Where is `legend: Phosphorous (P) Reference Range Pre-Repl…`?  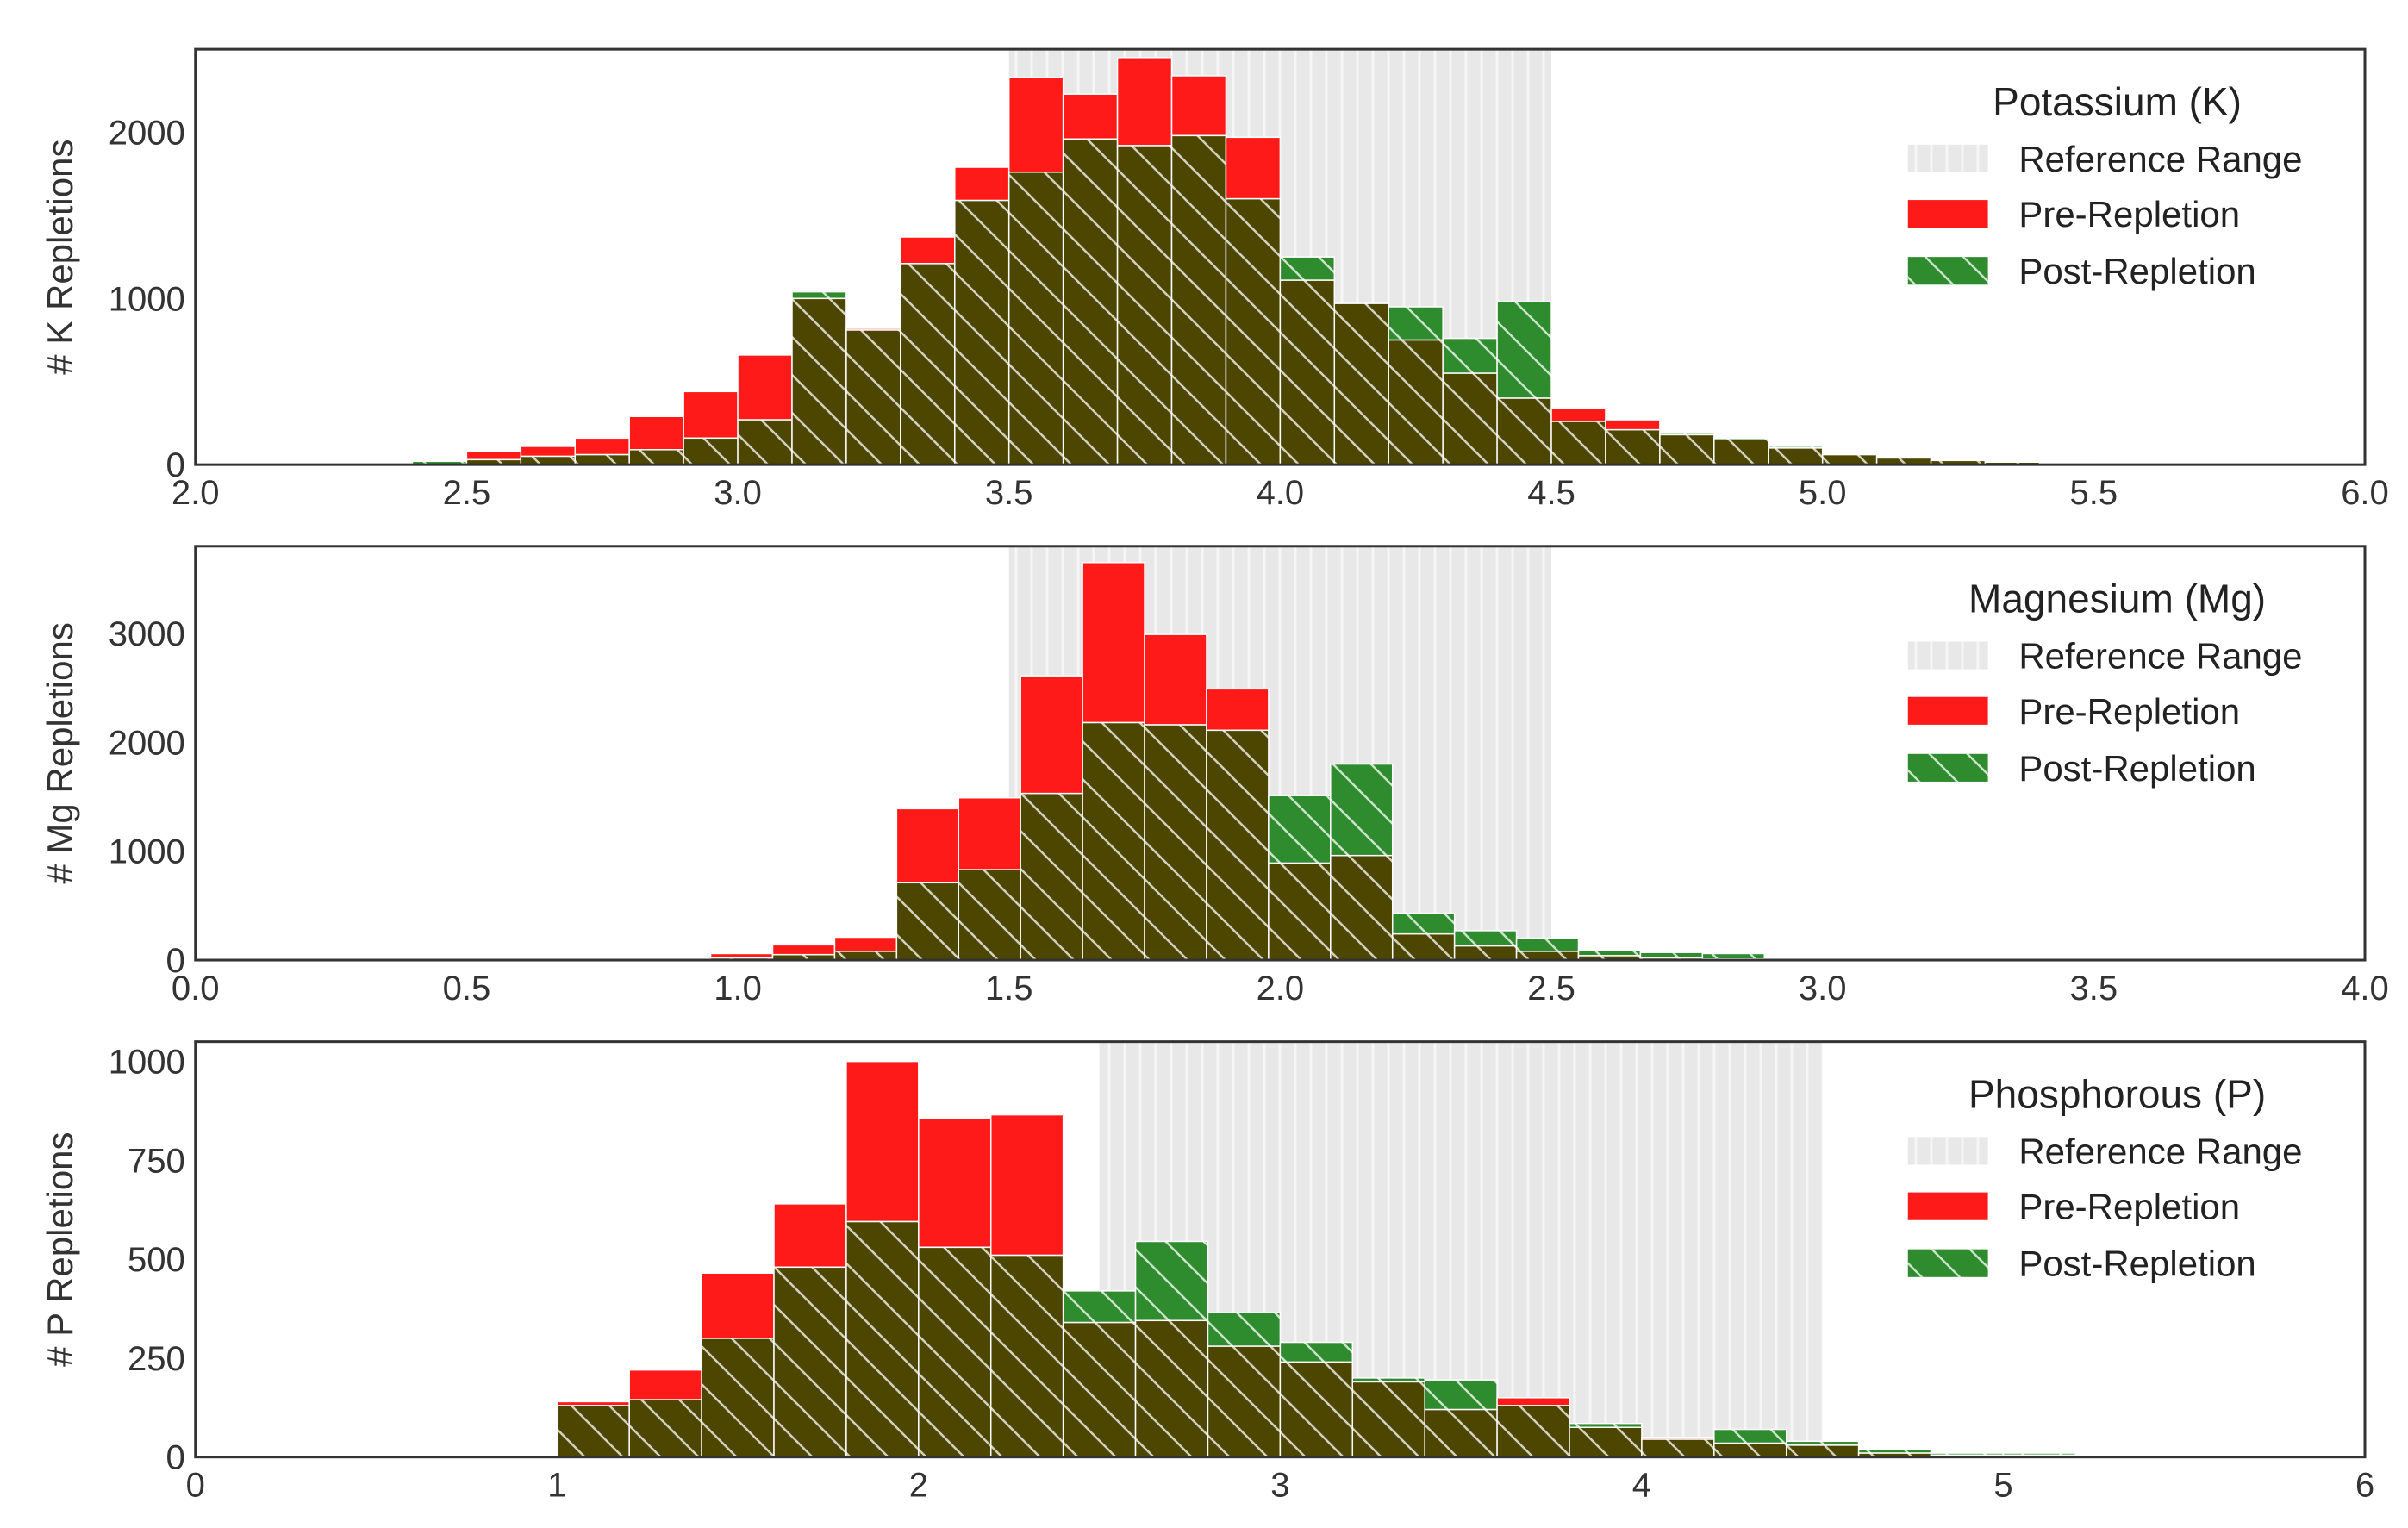 legend: Phosphorous (P) Reference Range Pre-Repl… is located at coordinates (2105, 1177).